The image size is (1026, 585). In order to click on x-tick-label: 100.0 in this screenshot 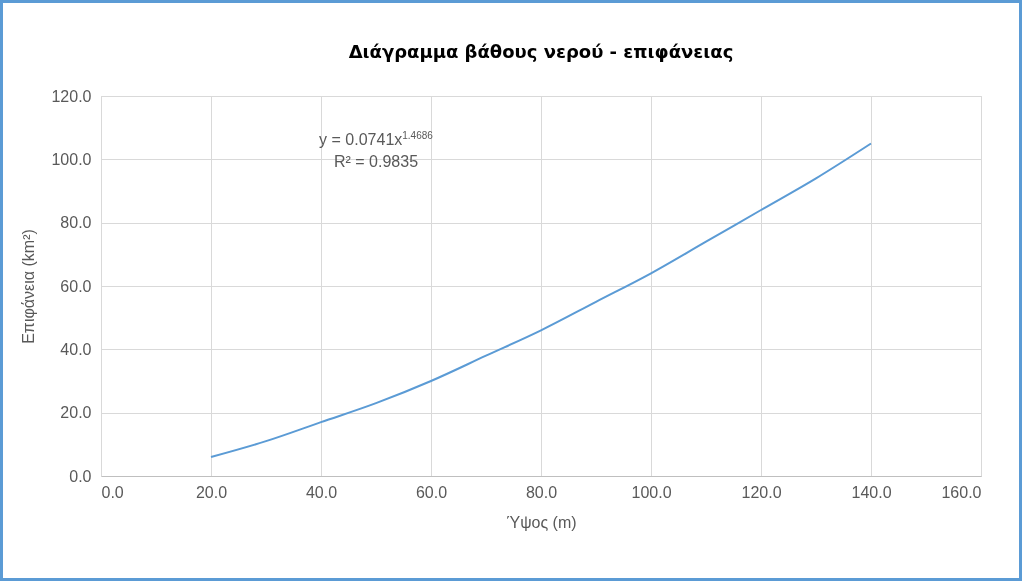, I will do `click(651, 492)`.